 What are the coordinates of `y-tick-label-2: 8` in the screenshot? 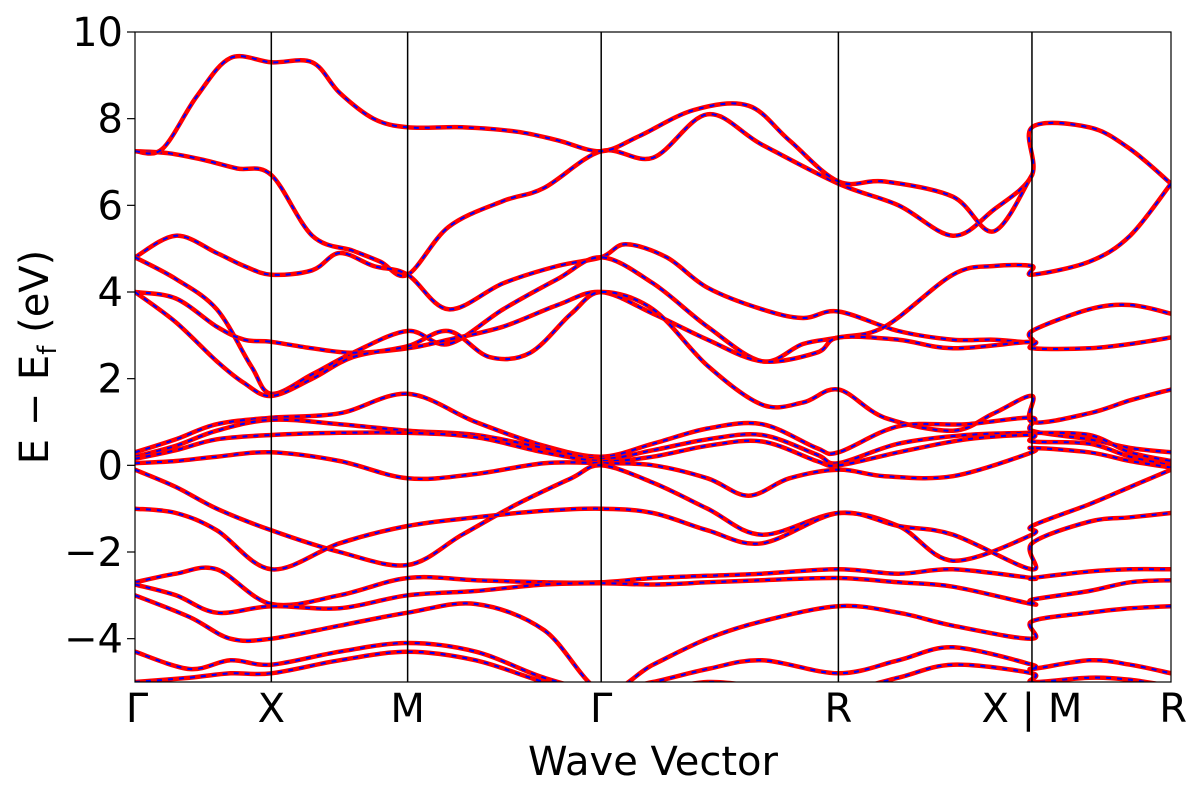 It's located at (110, 120).